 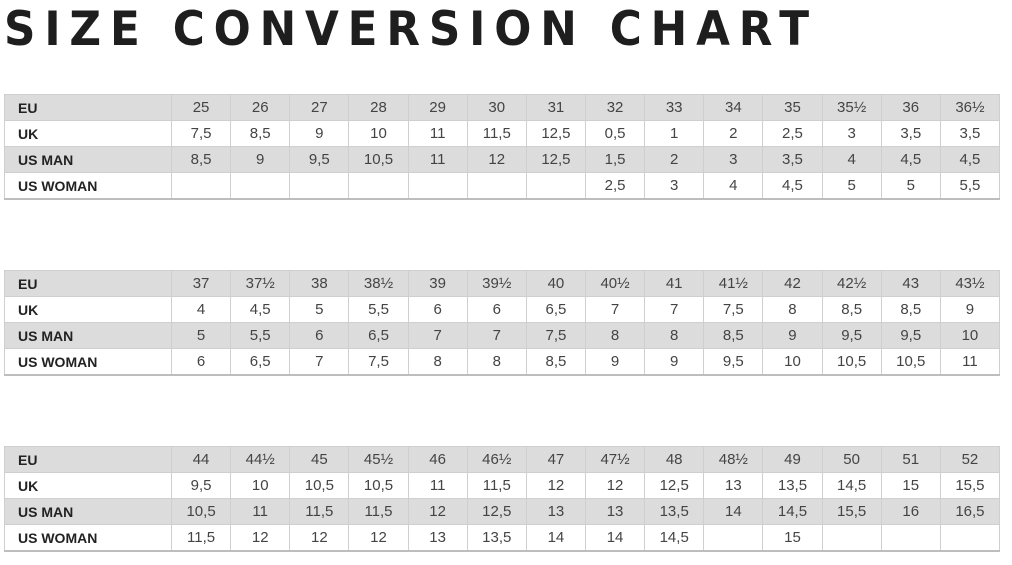 I want to click on size-cell: 30, so click(x=496, y=107).